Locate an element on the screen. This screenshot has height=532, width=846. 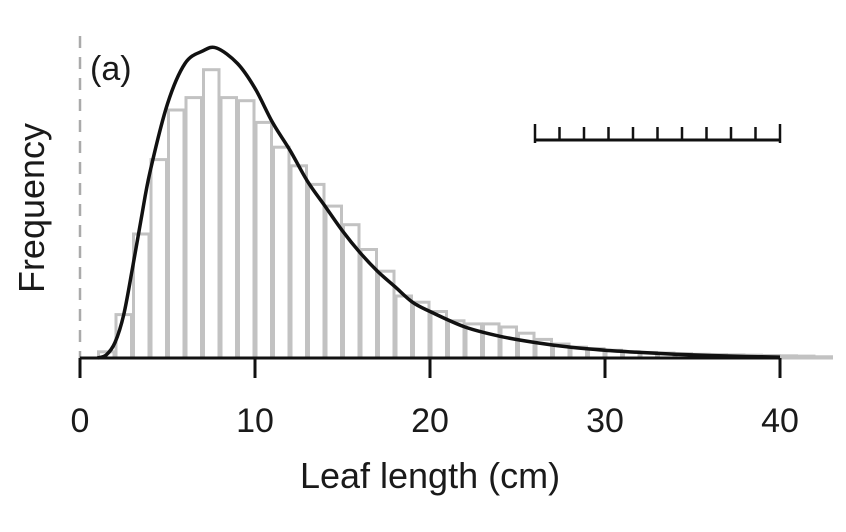
x-tick-label: 40 is located at coordinates (780, 421).